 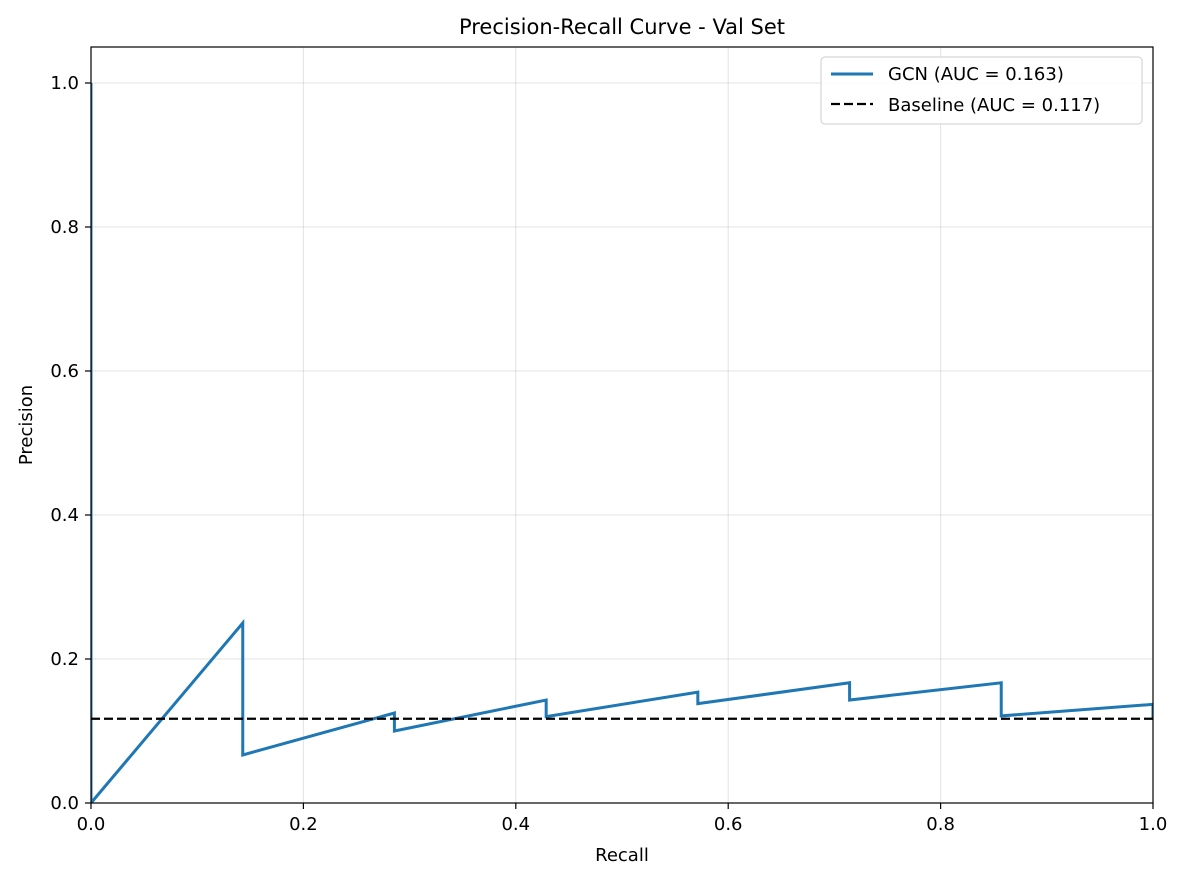 What do you see at coordinates (26, 425) in the screenshot?
I see `y-axis-label: Precision` at bounding box center [26, 425].